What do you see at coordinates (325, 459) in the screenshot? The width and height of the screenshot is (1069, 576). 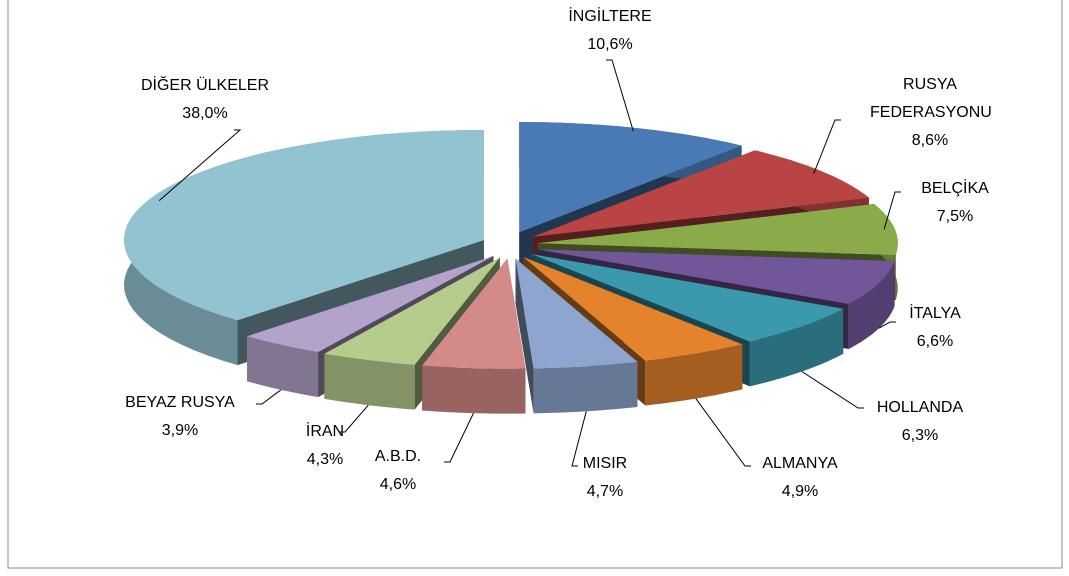 I see `data-label-value: 4,3%` at bounding box center [325, 459].